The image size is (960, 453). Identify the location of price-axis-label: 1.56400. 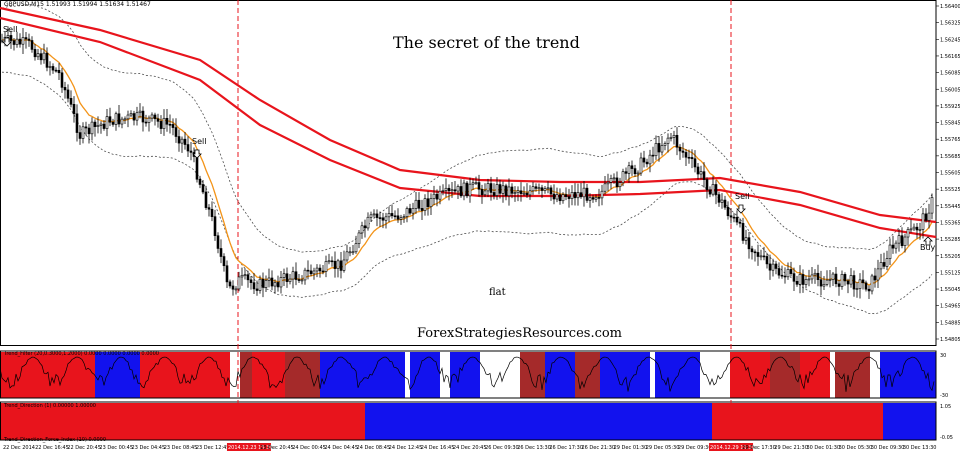
(950, 7).